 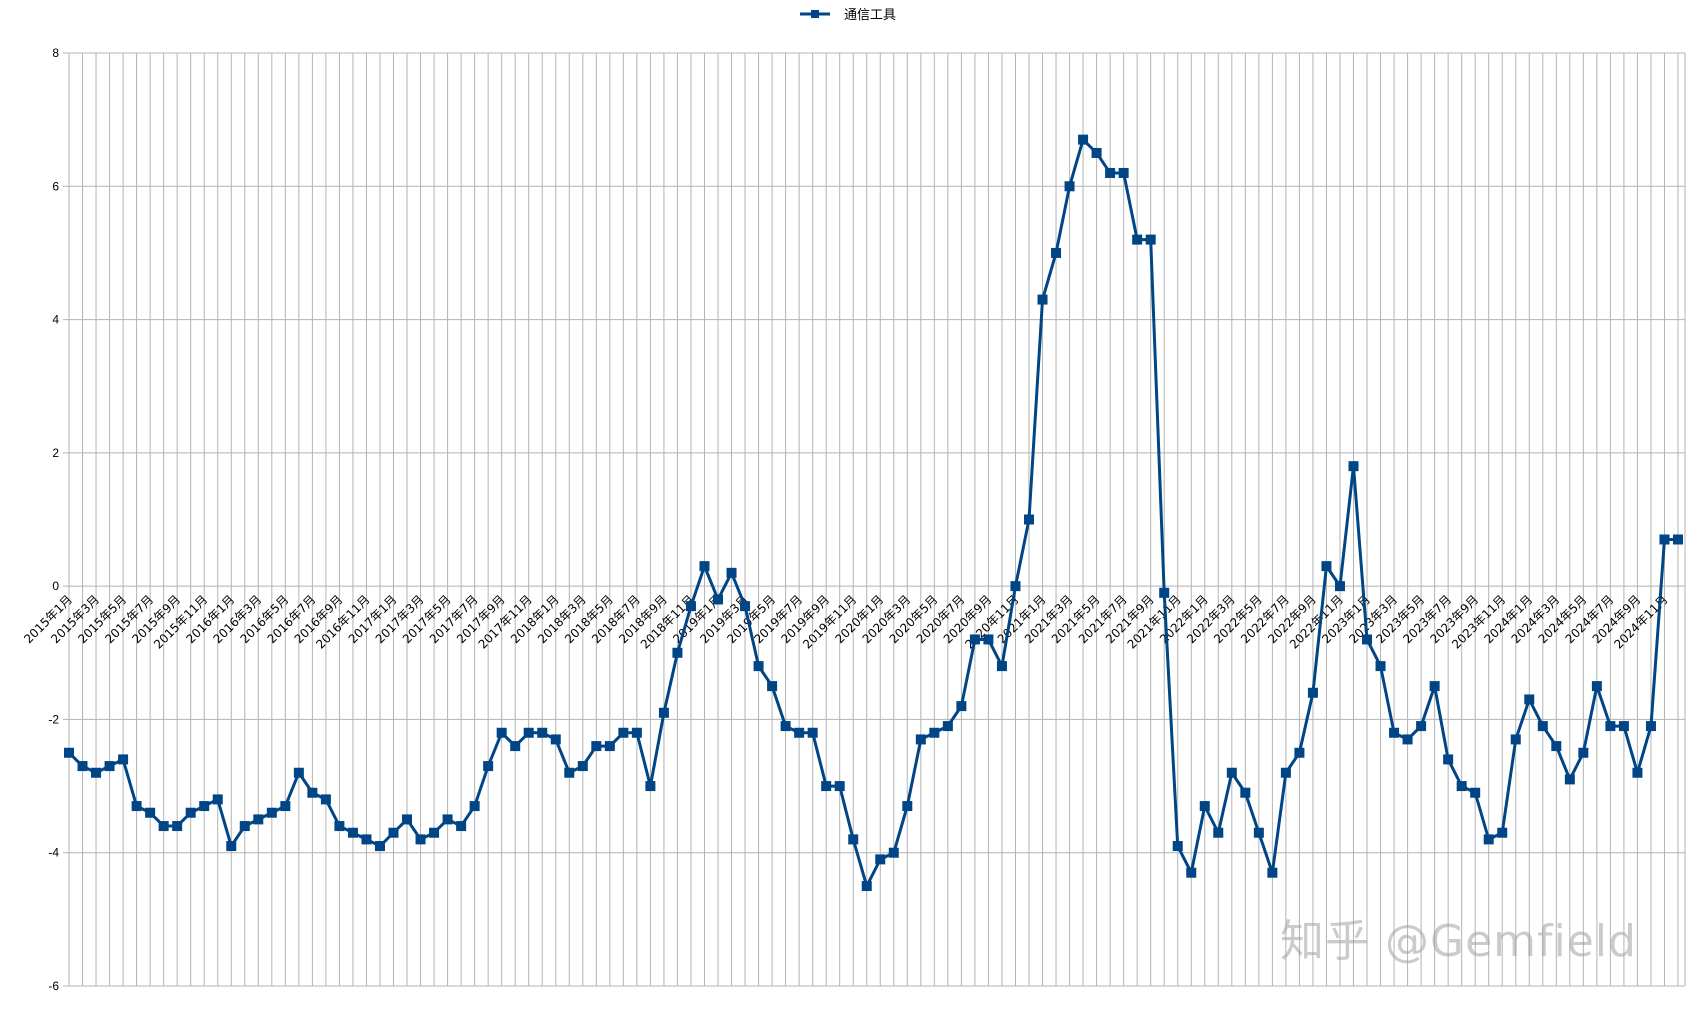 I want to click on watermark: 知乎 @Gemfield, so click(x=1458, y=941).